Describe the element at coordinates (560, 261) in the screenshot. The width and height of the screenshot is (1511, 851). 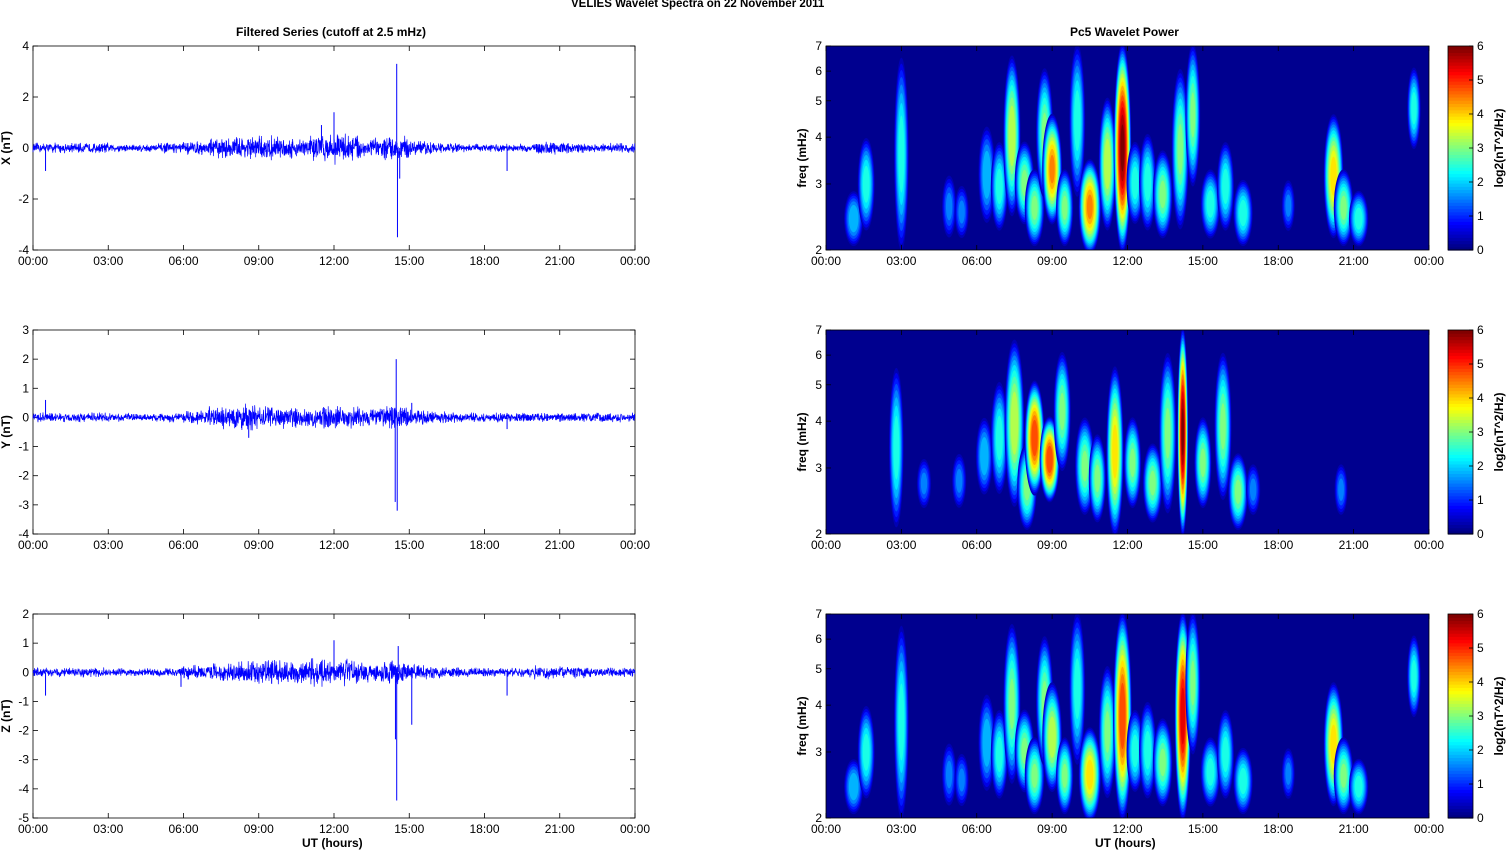
I see `x-tick-label: 21:00` at that location.